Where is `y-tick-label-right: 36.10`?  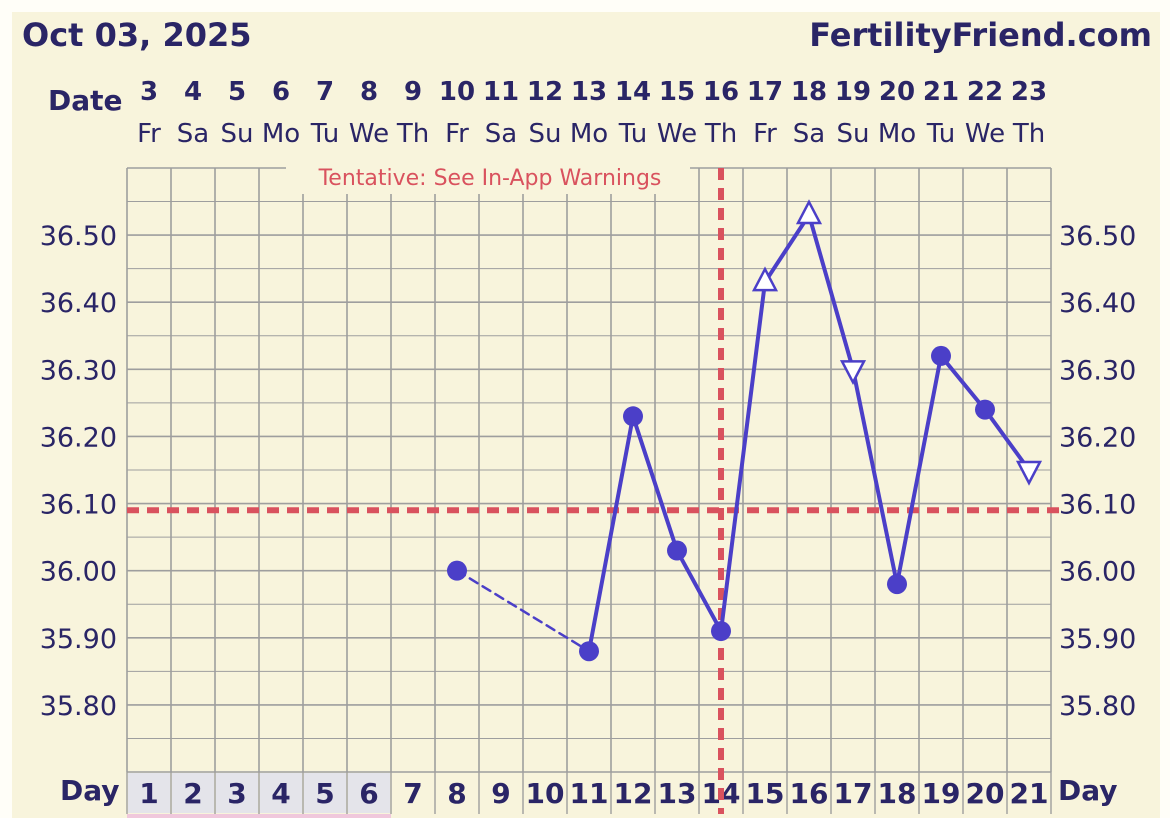 y-tick-label-right: 36.10 is located at coordinates (1097, 505).